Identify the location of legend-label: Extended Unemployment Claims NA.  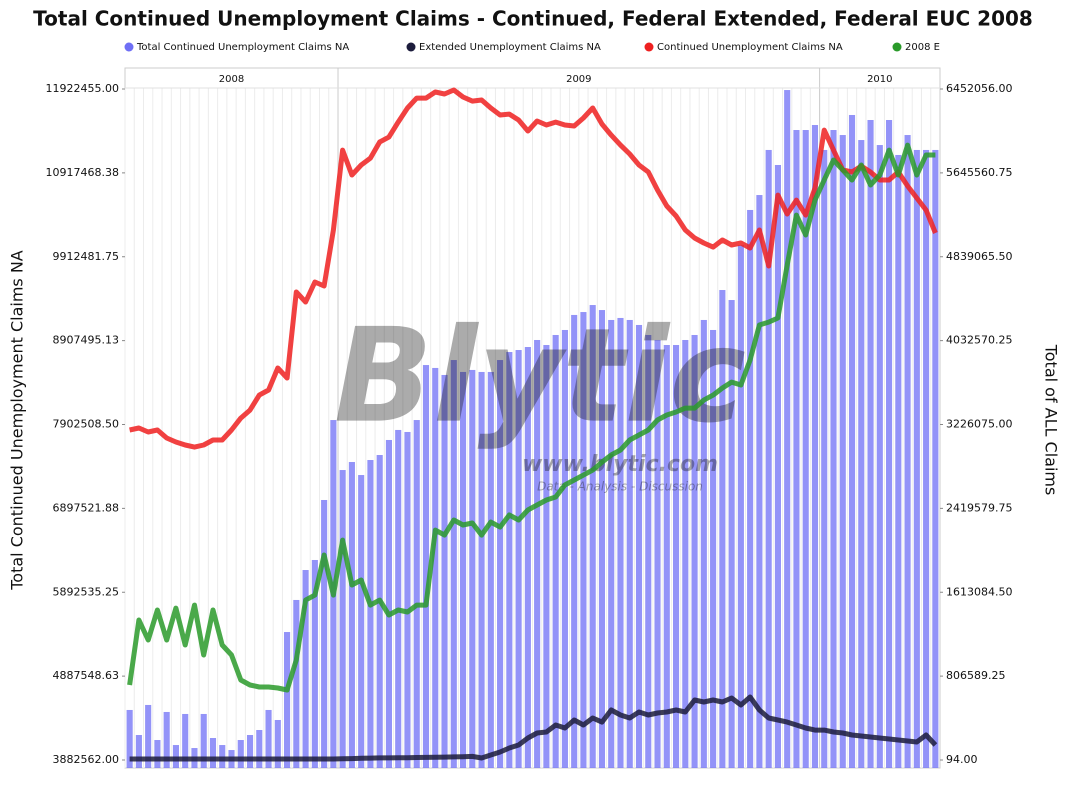
(510, 47).